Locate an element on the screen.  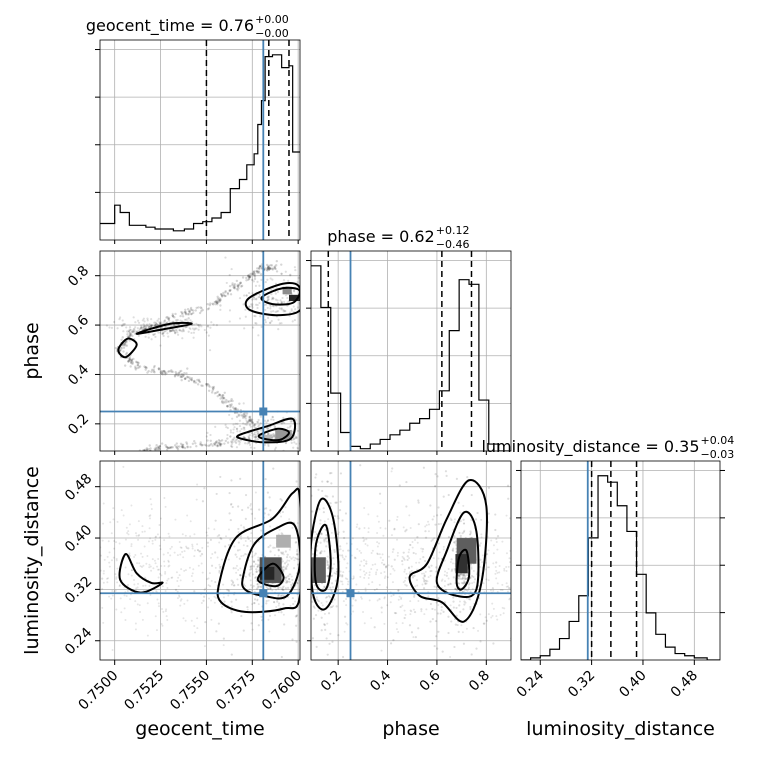
density-cell is located at coordinates (283, 541).